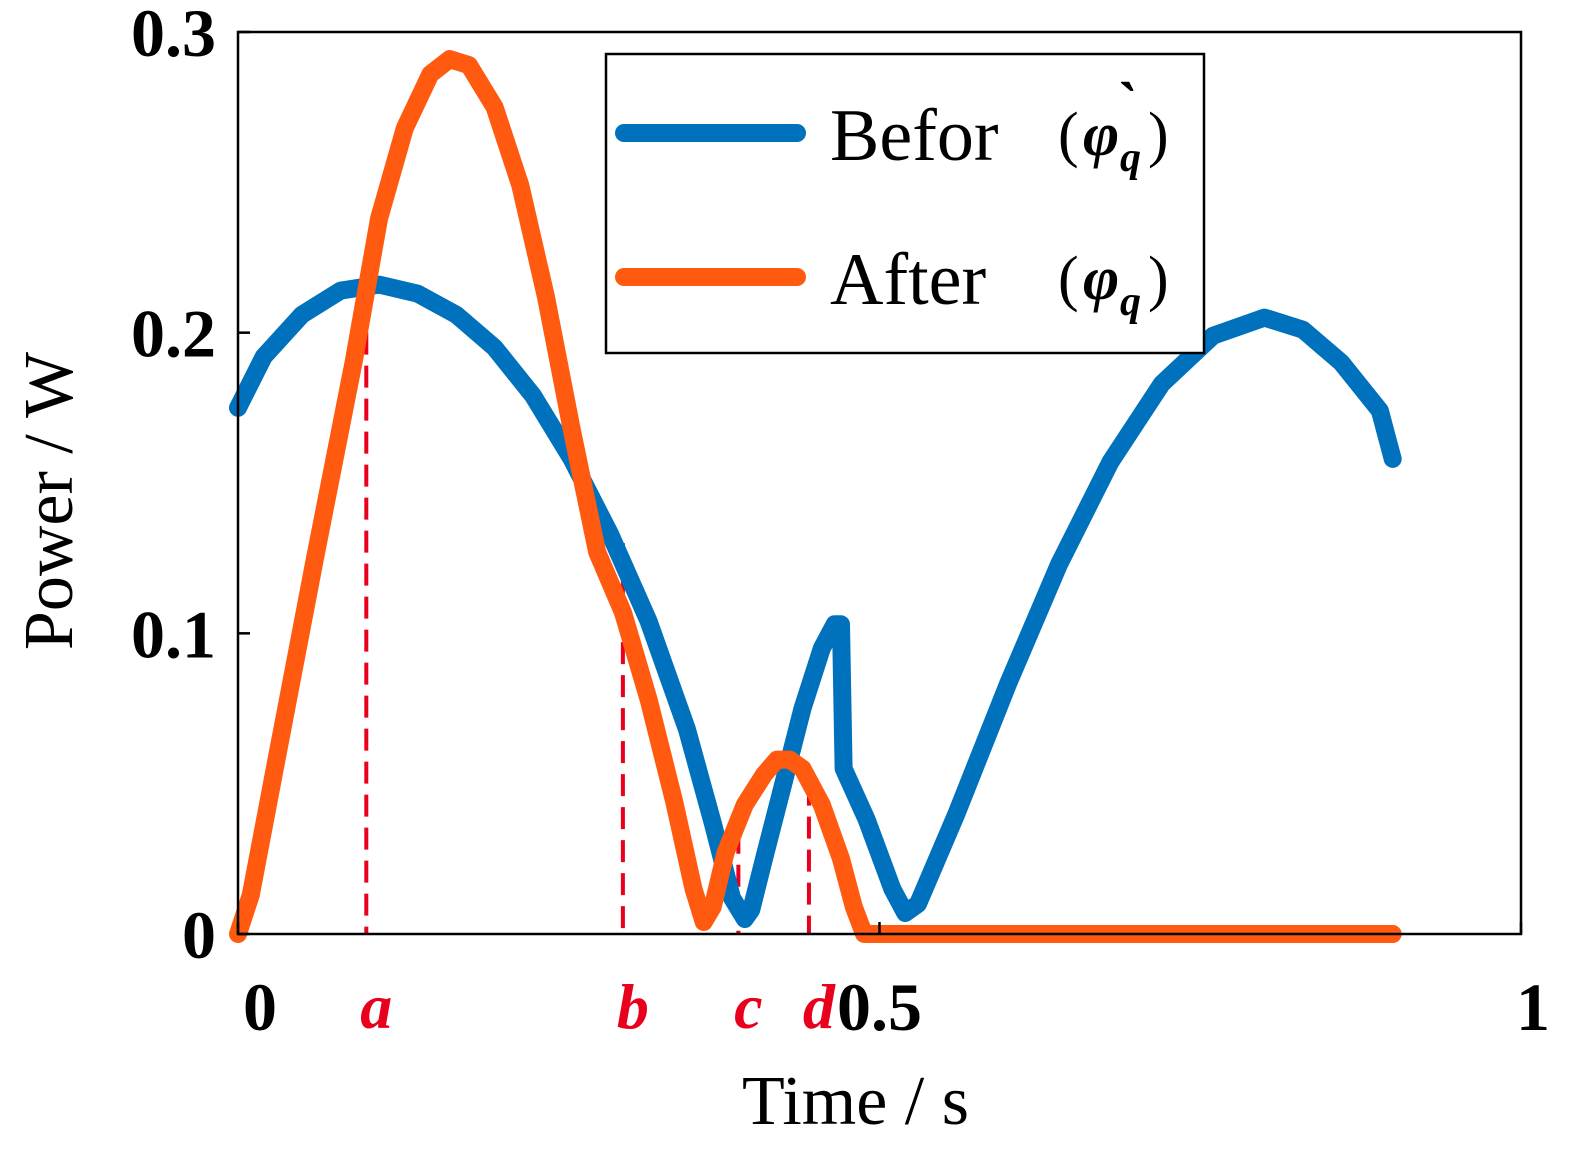  Describe the element at coordinates (173, 35) in the screenshot. I see `y-tick-label: 0.3` at that location.